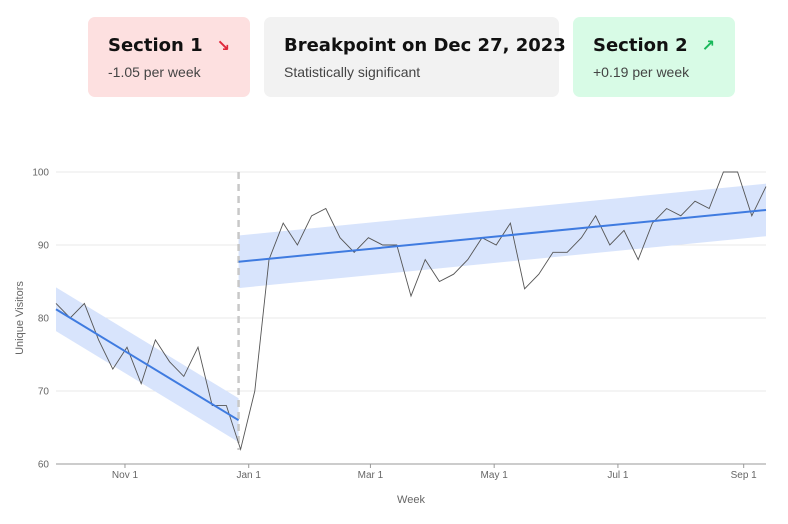  What do you see at coordinates (154, 72) in the screenshot?
I see `section-1-rate: -1.05 per week` at bounding box center [154, 72].